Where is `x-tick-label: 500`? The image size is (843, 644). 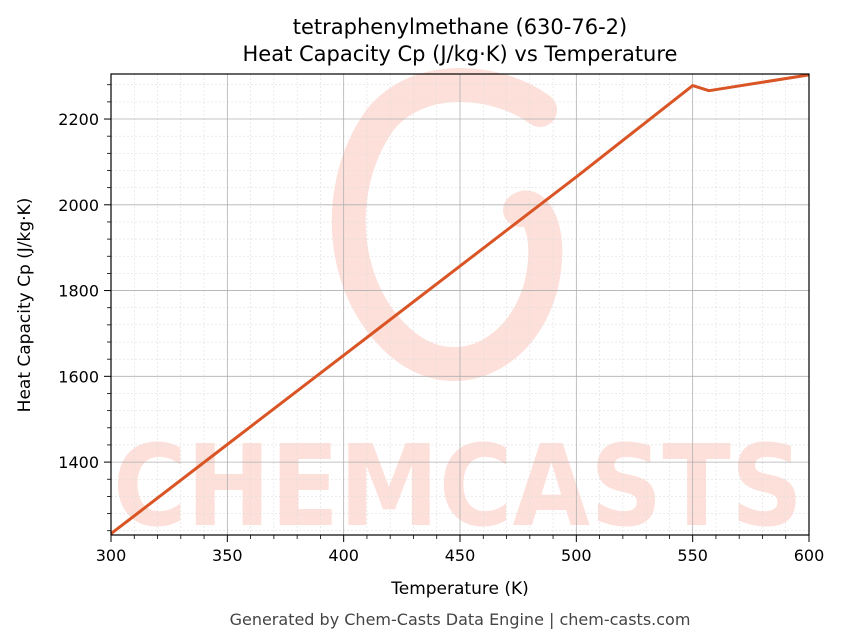 x-tick-label: 500 is located at coordinates (576, 555).